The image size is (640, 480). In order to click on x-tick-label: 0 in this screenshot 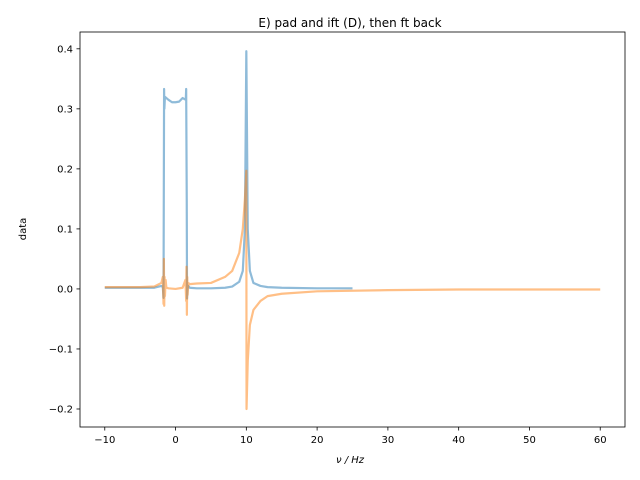, I will do `click(175, 440)`.